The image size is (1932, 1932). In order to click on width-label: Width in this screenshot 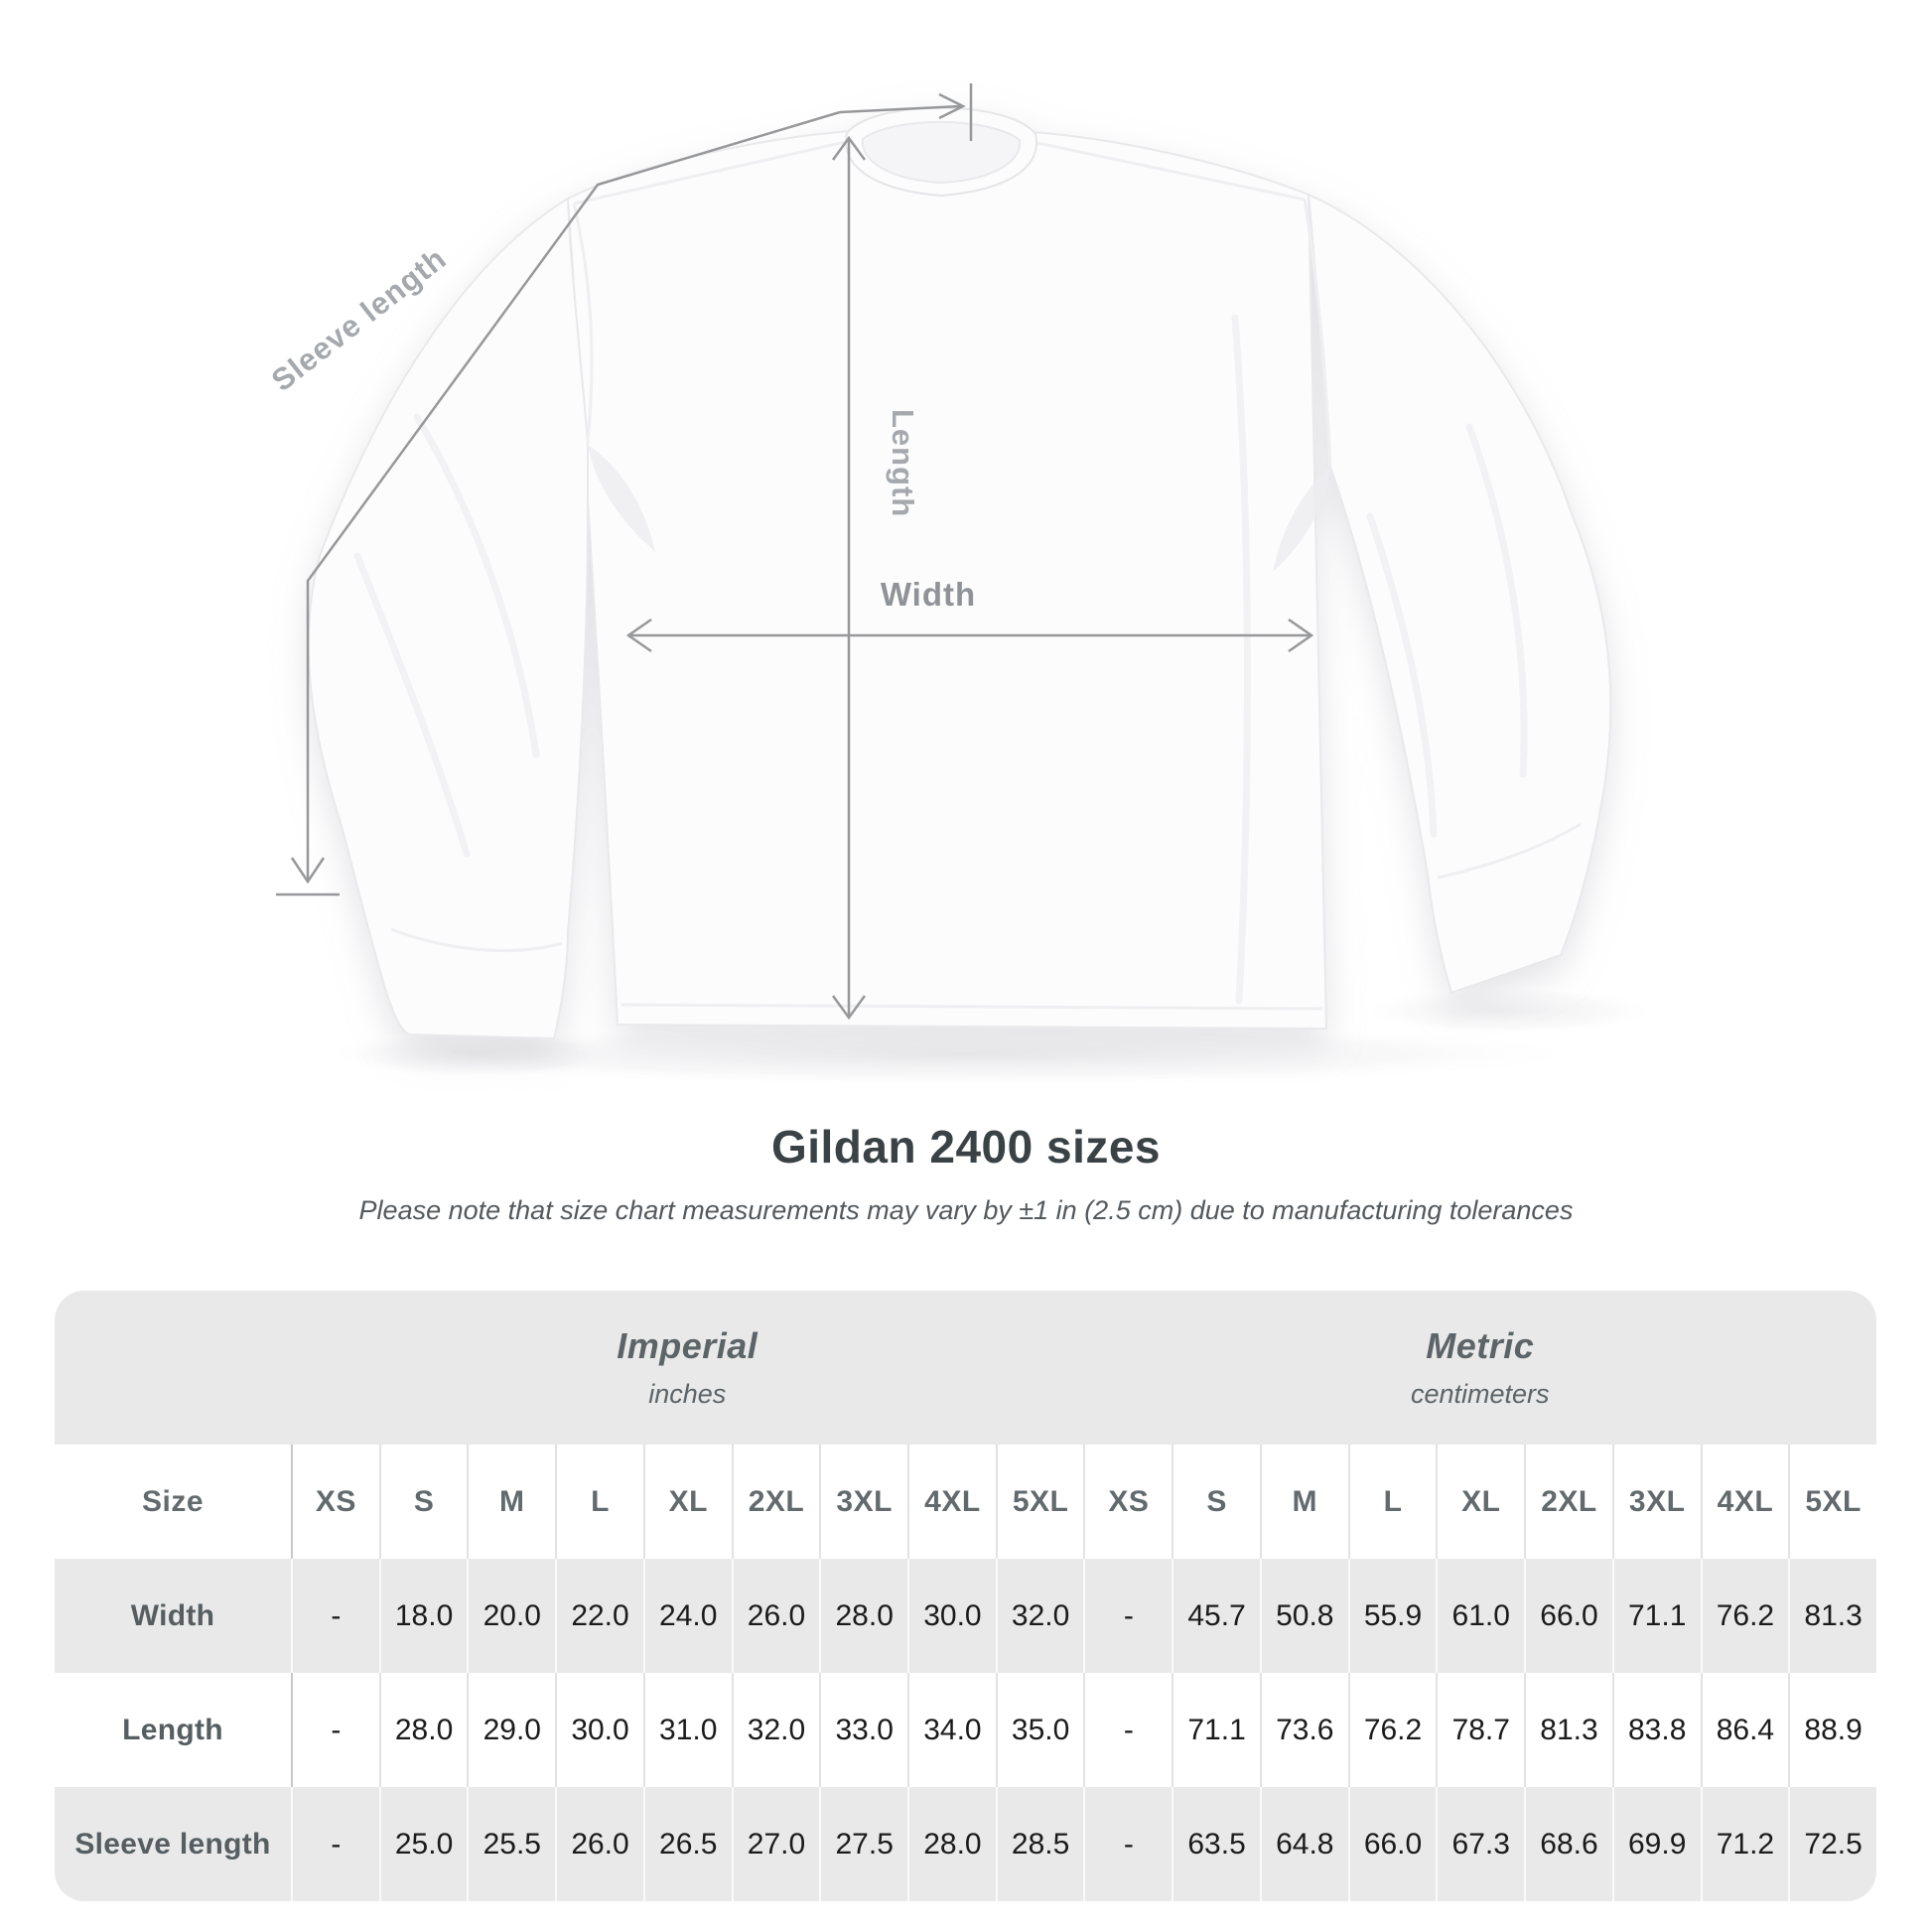, I will do `click(929, 594)`.